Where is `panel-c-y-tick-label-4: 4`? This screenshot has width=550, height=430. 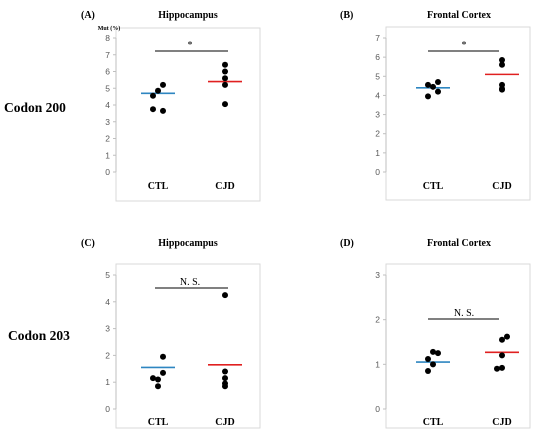
panel-c-y-tick-label-4: 4 is located at coordinates (107, 302).